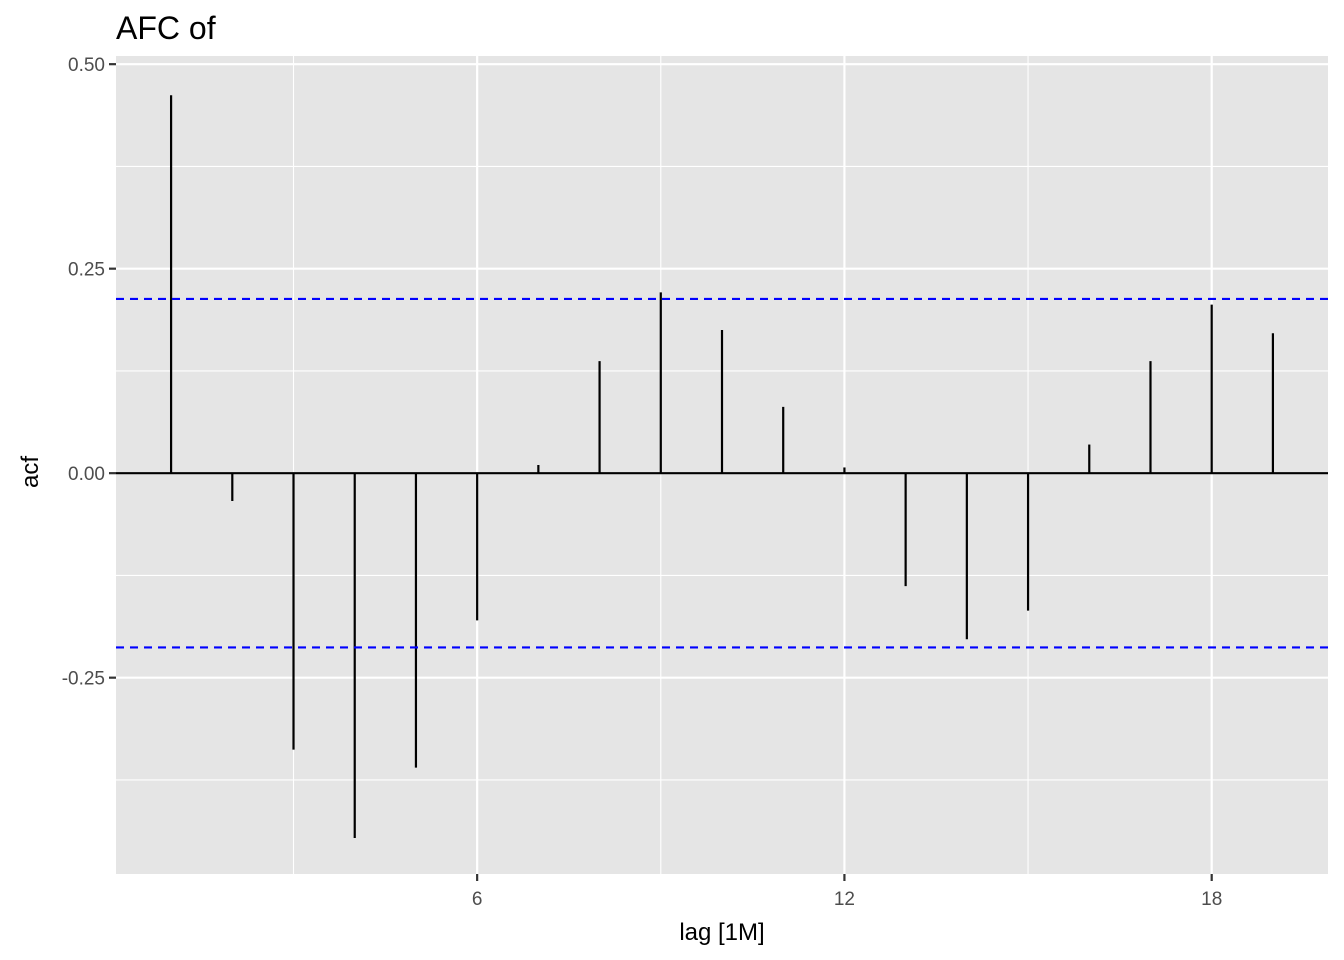 This screenshot has width=1344, height=960. Describe the element at coordinates (86, 65) in the screenshot. I see `y-tick-label: 0.50` at that location.